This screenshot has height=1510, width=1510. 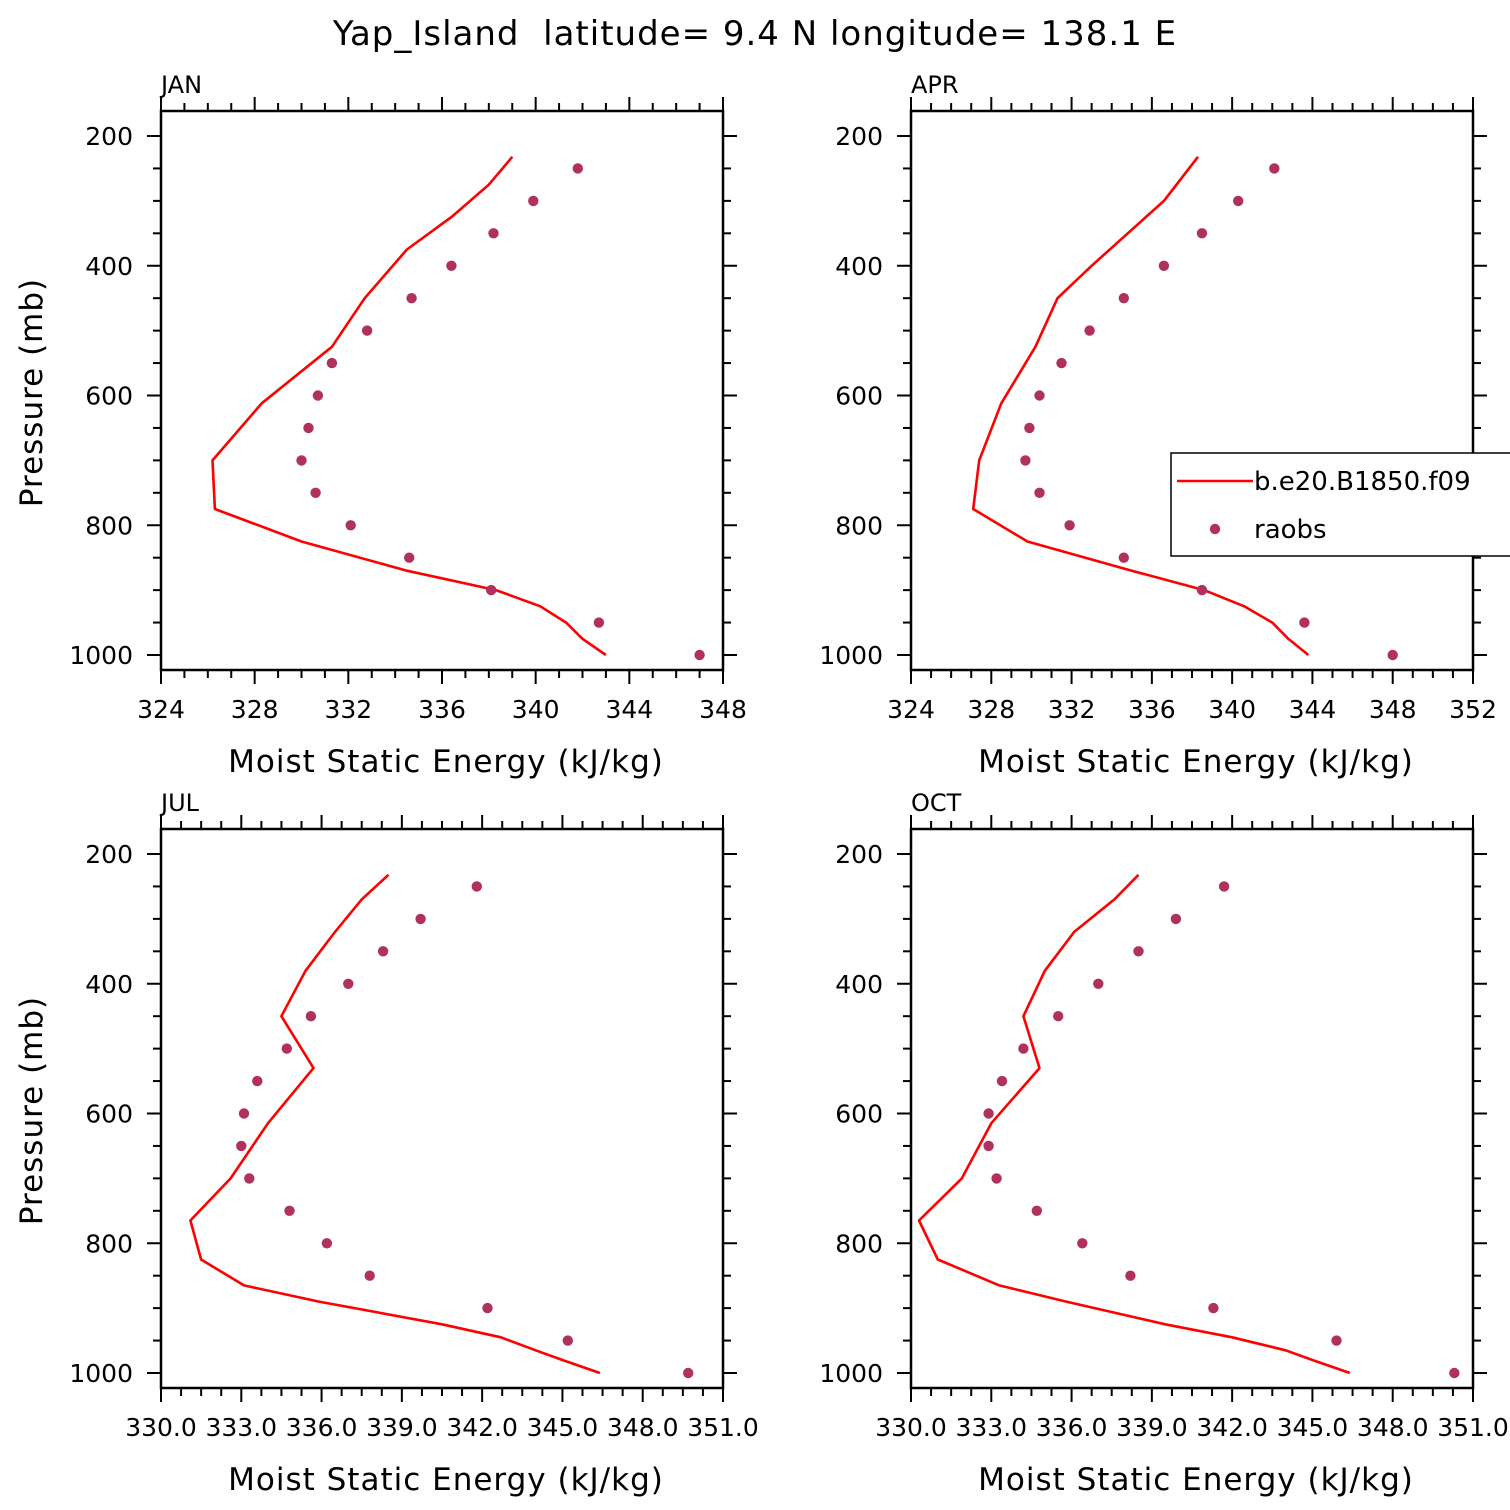 I want to click on legend-label: b.e20.B1850.f09, so click(x=1362, y=482).